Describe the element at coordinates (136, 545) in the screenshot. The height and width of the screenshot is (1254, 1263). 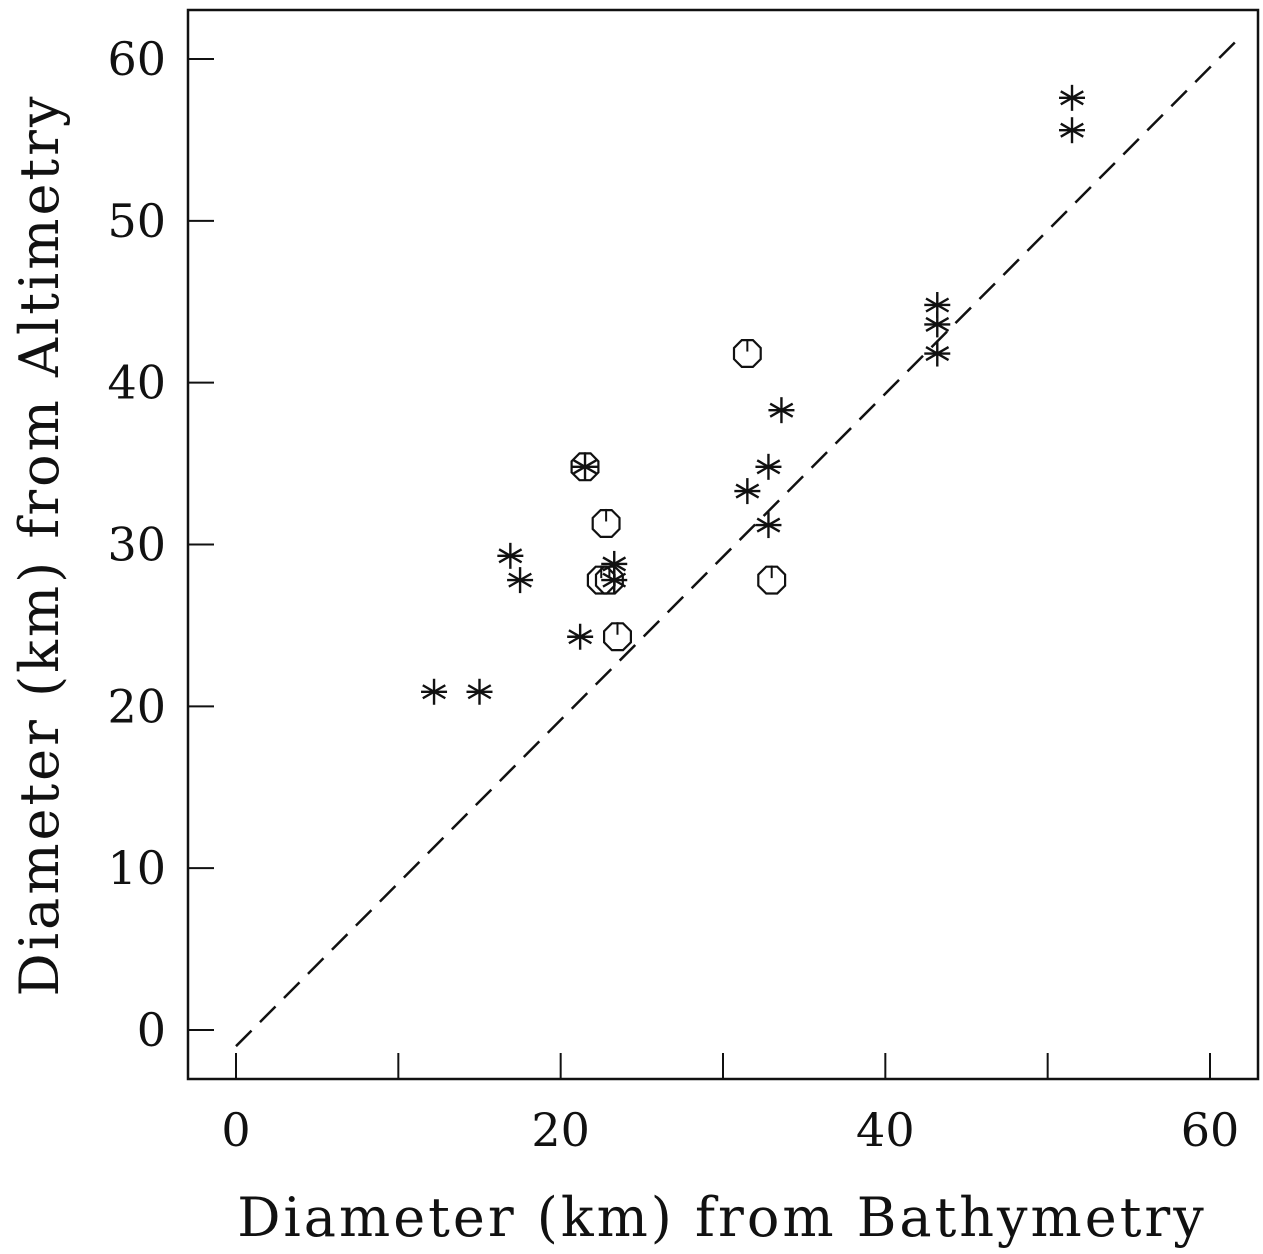
I see `y-tick-label: 30` at that location.